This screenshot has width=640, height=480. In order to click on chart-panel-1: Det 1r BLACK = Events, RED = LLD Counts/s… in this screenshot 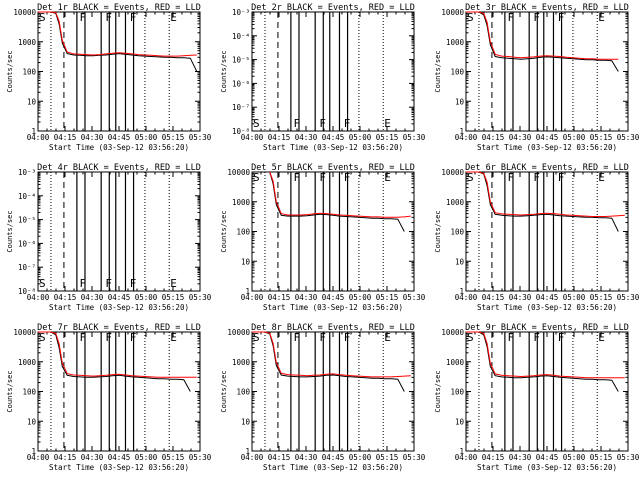, I will do `click(109, 77)`.